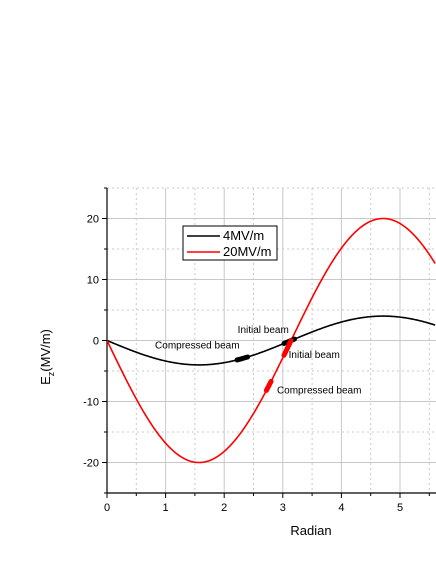  I want to click on annotation-3: Compressed beam, so click(319, 391).